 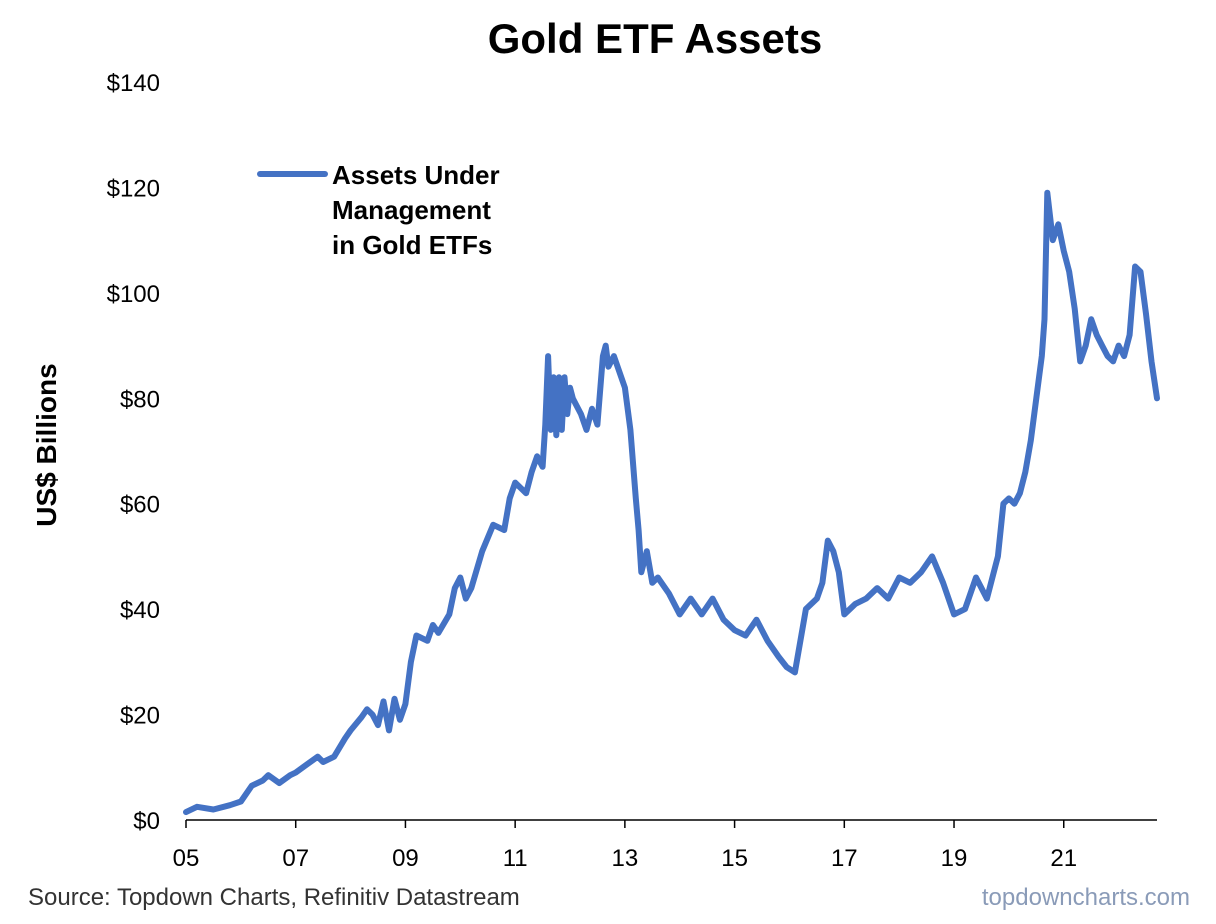 What do you see at coordinates (412, 245) in the screenshot?
I see `legend-label-line-3: in Gold ETFs` at bounding box center [412, 245].